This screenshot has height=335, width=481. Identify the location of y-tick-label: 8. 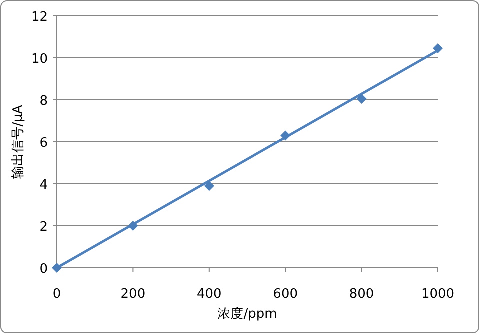
(44, 101).